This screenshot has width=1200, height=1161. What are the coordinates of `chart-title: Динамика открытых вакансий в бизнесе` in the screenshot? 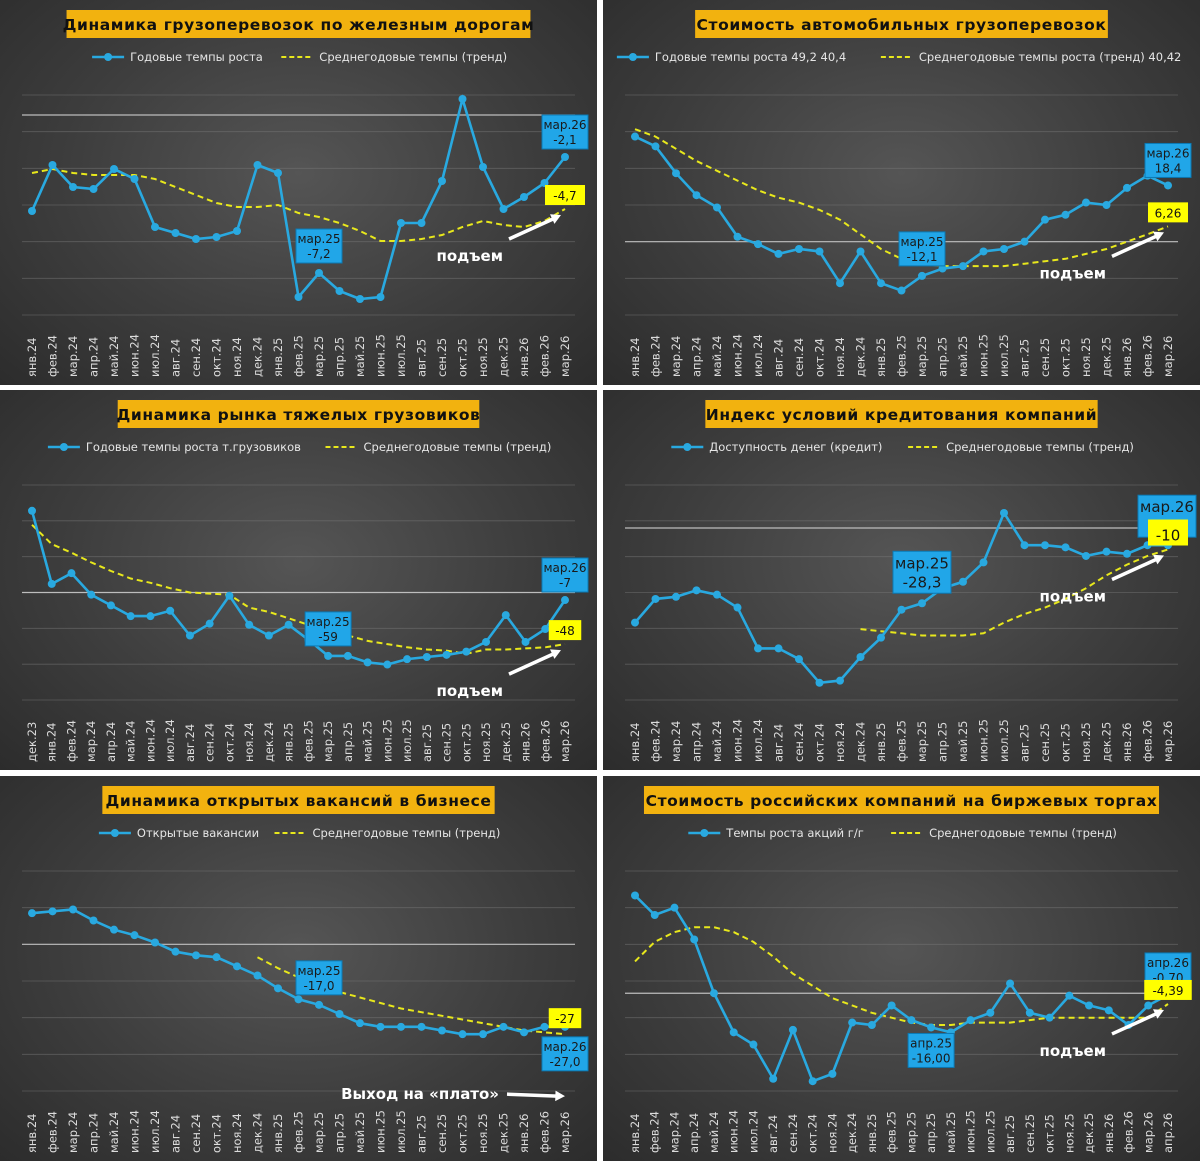 It's located at (298, 800).